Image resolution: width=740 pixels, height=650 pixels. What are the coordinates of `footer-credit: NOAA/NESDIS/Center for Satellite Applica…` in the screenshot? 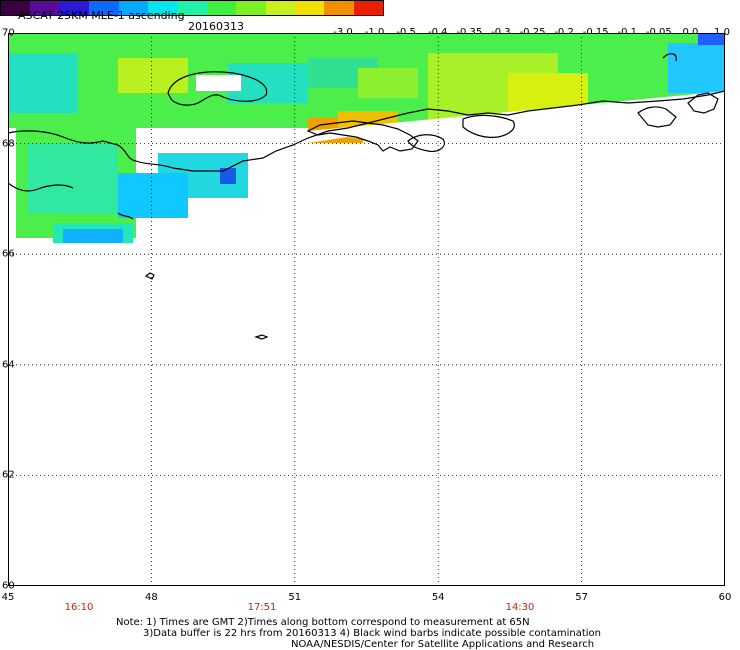 It's located at (443, 644).